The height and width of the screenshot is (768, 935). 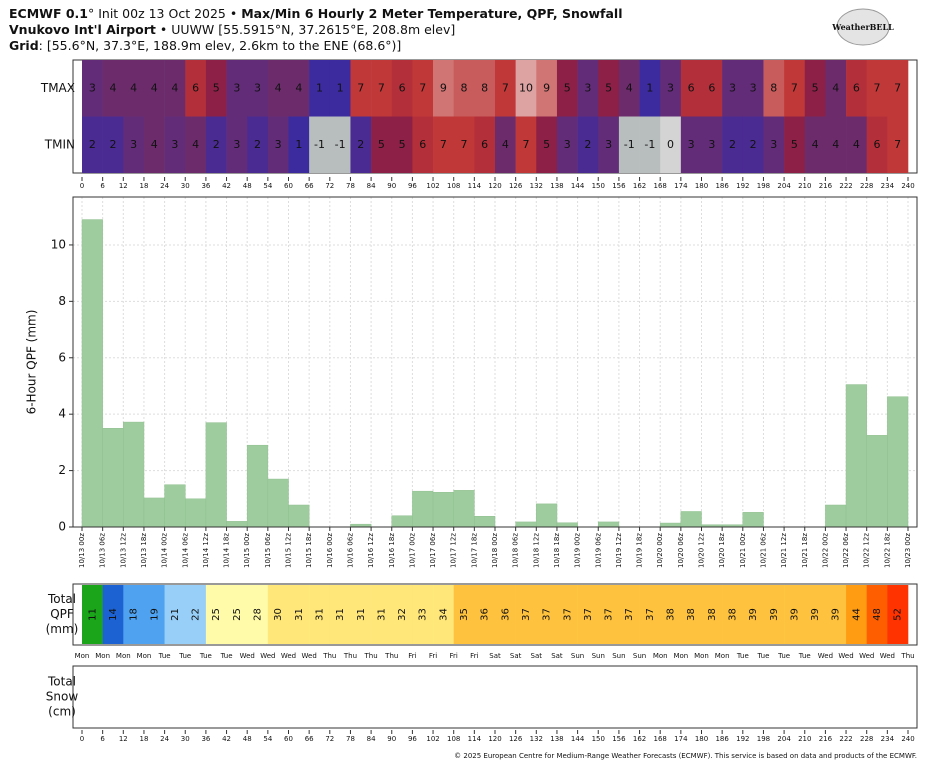 I want to click on x-tick-label: 10/13 00z, so click(x=82, y=550).